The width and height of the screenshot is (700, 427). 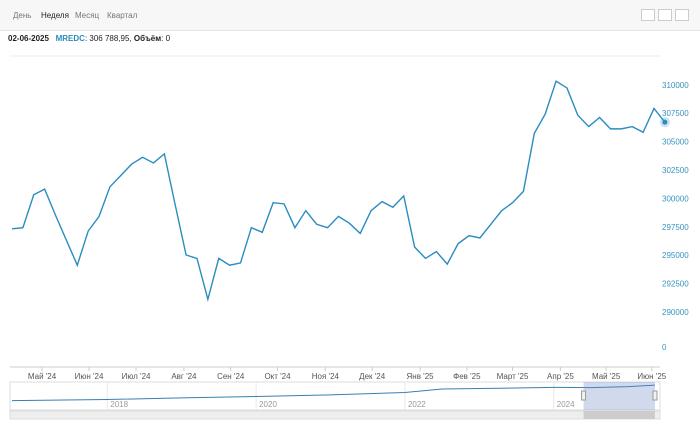 I want to click on x-tick-label: Март '25, so click(x=513, y=376).